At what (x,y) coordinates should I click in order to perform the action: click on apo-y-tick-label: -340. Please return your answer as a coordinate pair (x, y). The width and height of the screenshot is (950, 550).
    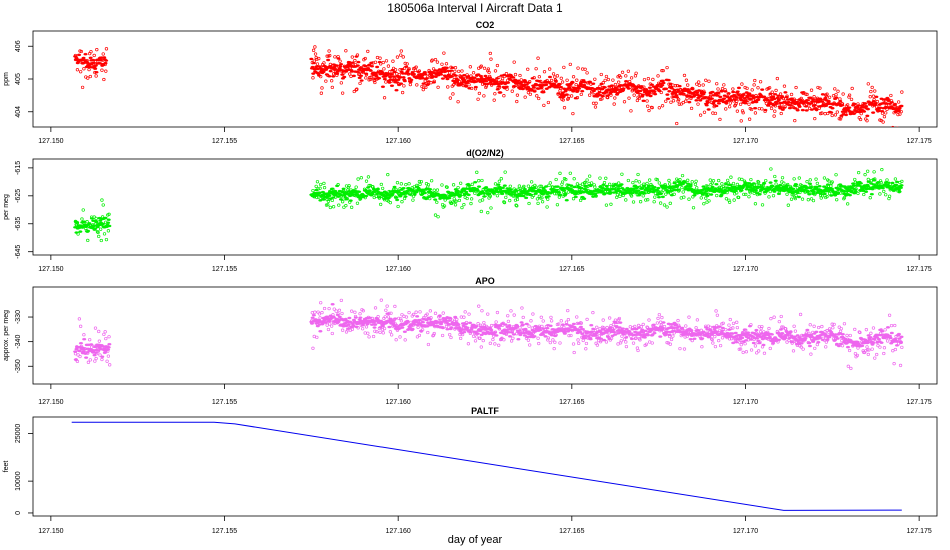
    Looking at the image, I should click on (18, 342).